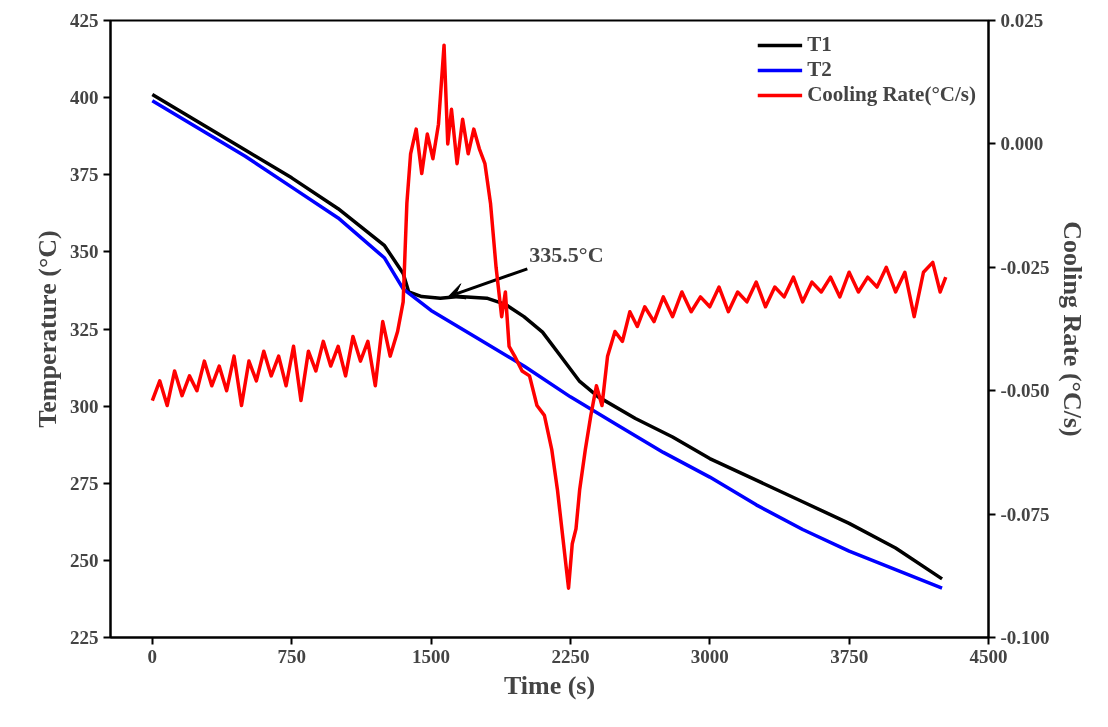 Image resolution: width=1108 pixels, height=727 pixels. What do you see at coordinates (1025, 514) in the screenshot?
I see `y2-tick-label: -0.075` at bounding box center [1025, 514].